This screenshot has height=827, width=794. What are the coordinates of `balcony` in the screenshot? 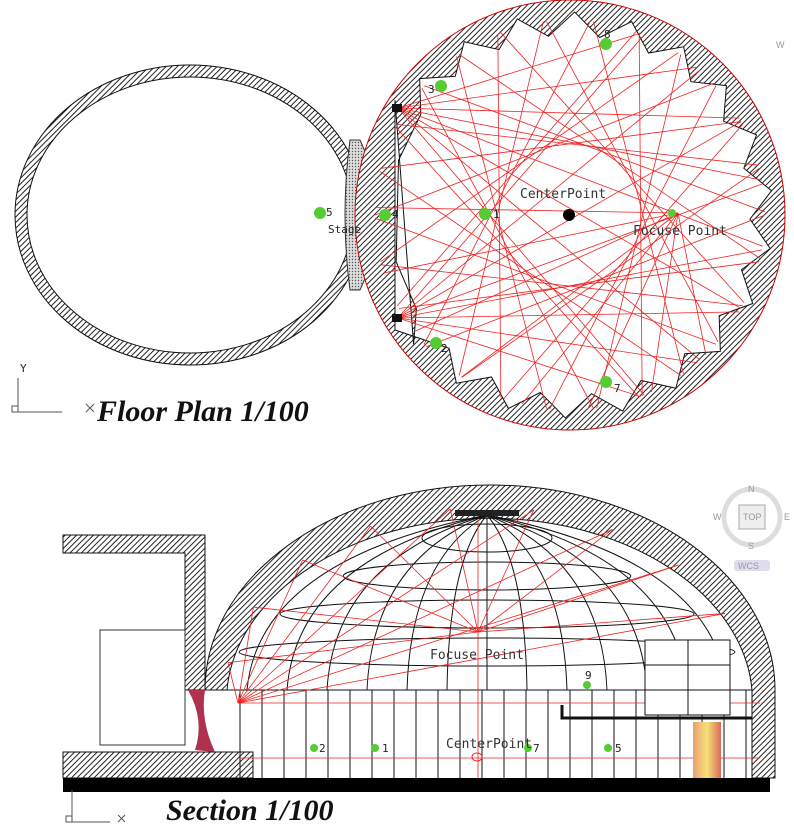 It's located at (656, 712).